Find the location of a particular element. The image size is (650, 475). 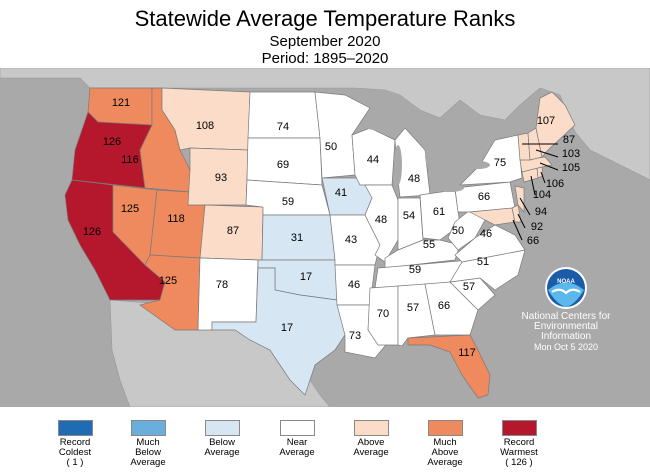

legend-item: Record Warmest ( 126 ) is located at coordinates (519, 444).